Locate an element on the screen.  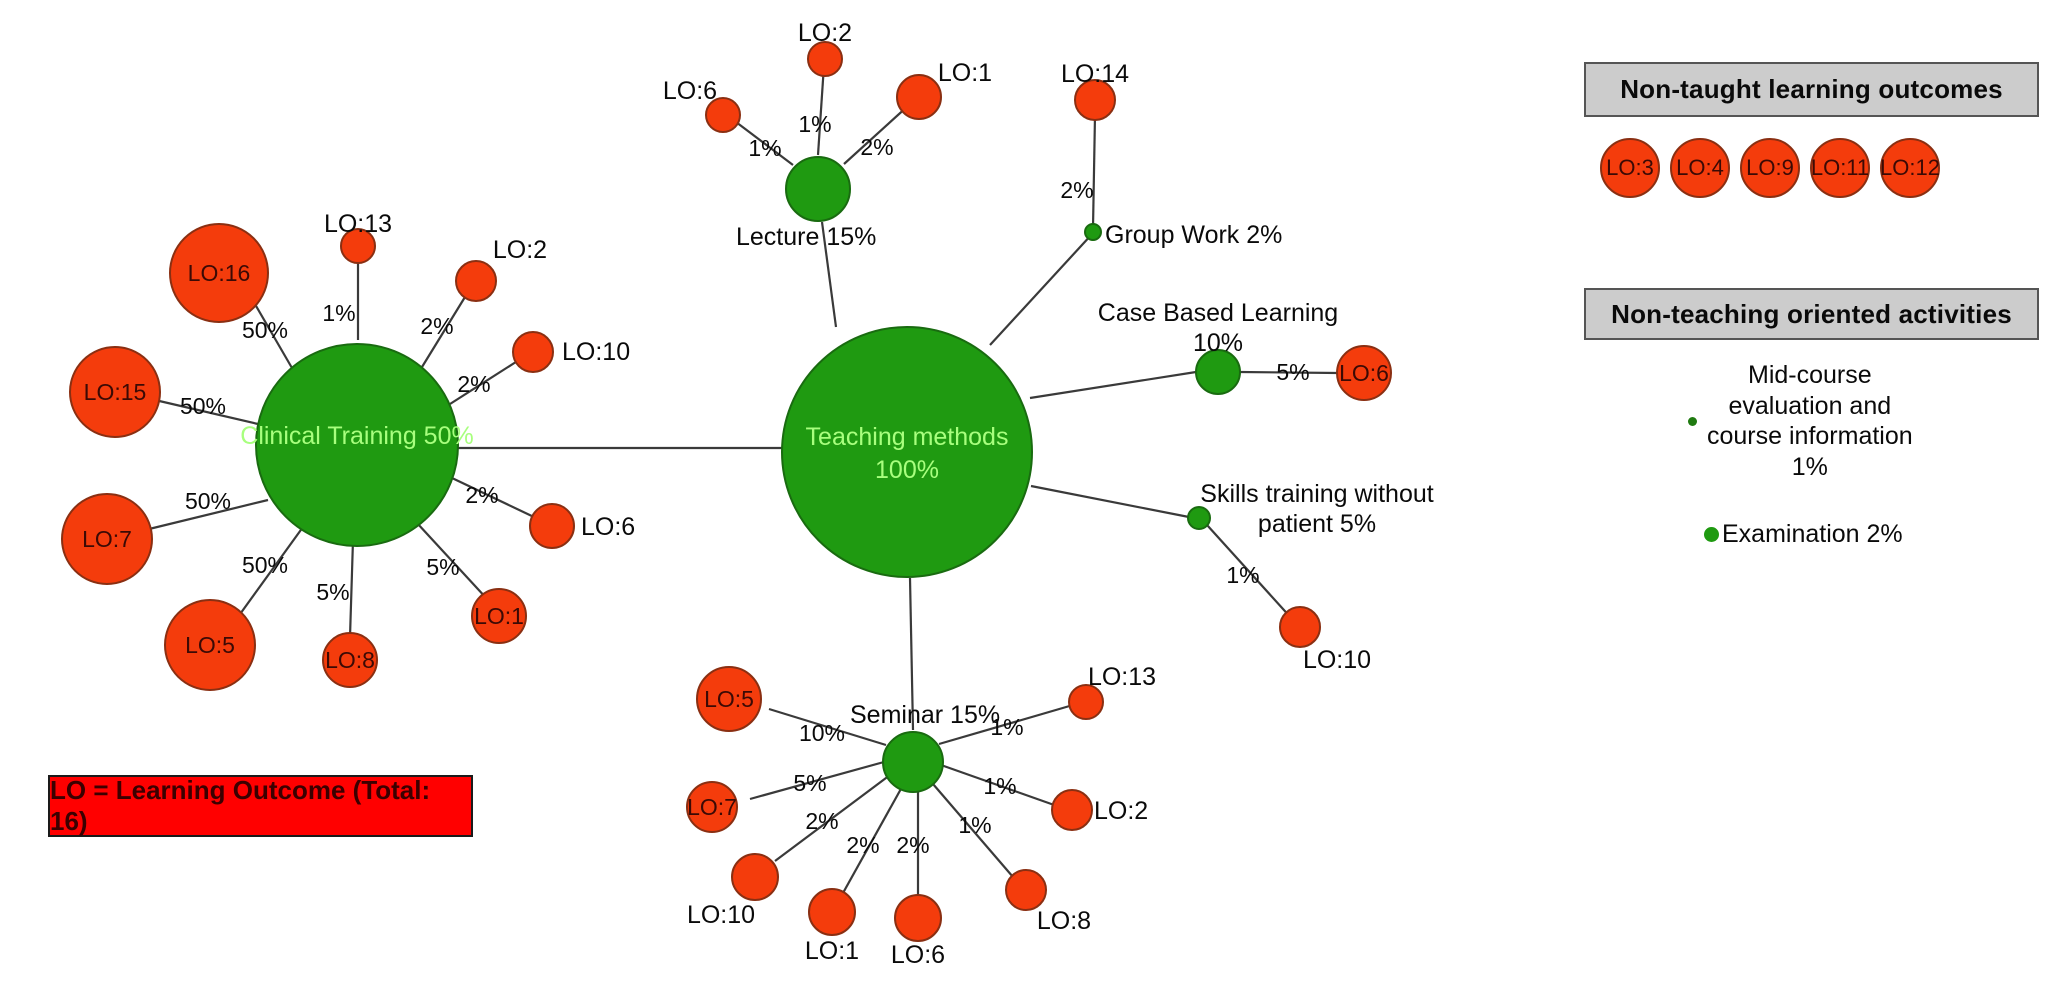
panel-non-taught-outcomes: Non-taught learning outcomes is located at coordinates (1811, 89).